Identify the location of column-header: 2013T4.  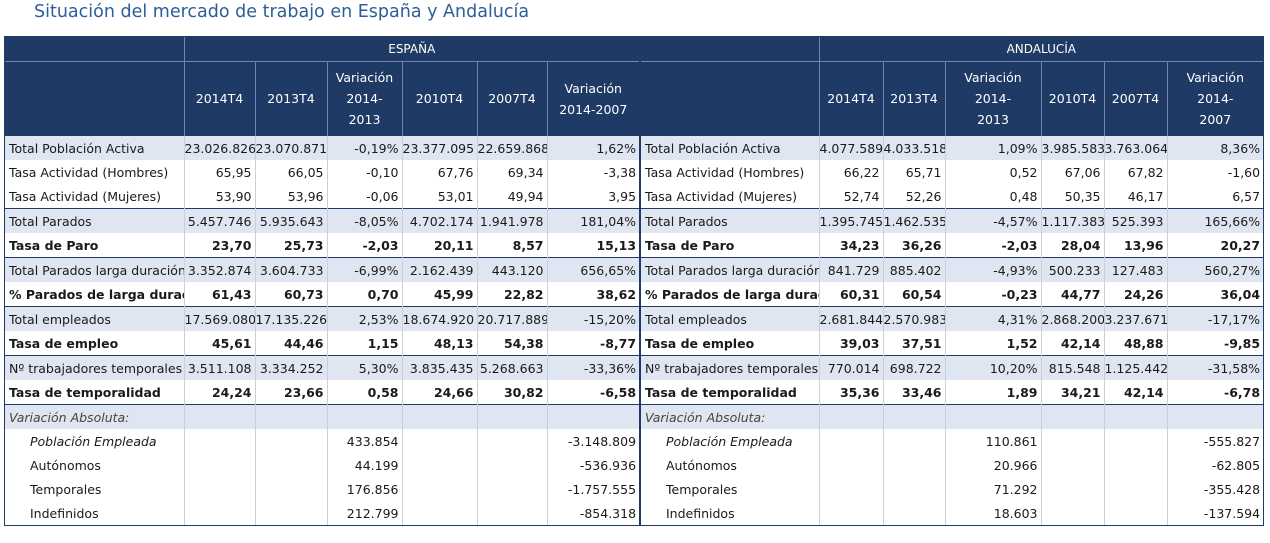
(913, 98).